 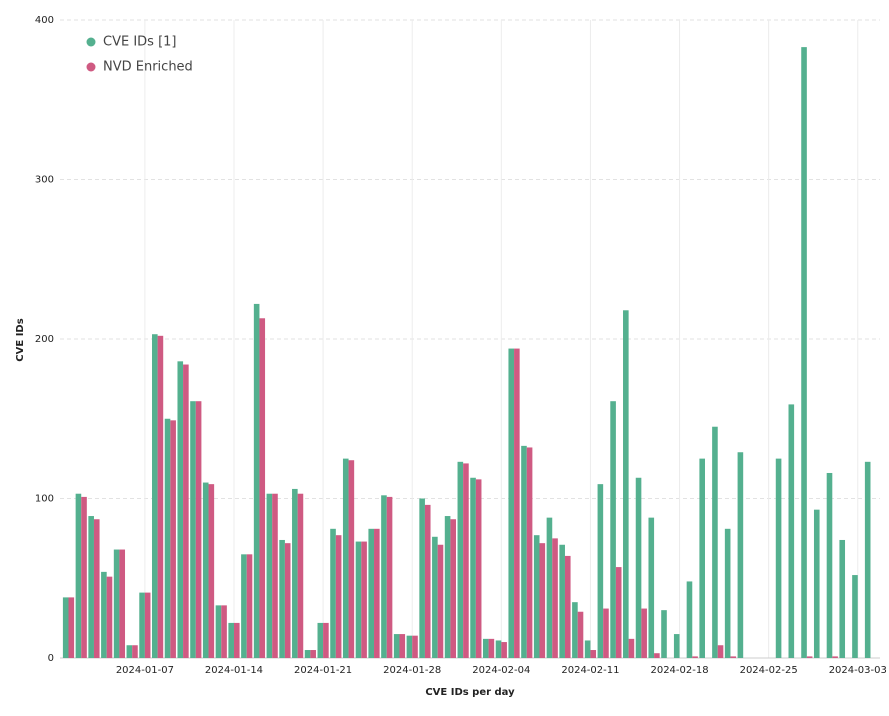 What do you see at coordinates (858, 670) in the screenshot?
I see `x-tick-label: 2024-03-03` at bounding box center [858, 670].